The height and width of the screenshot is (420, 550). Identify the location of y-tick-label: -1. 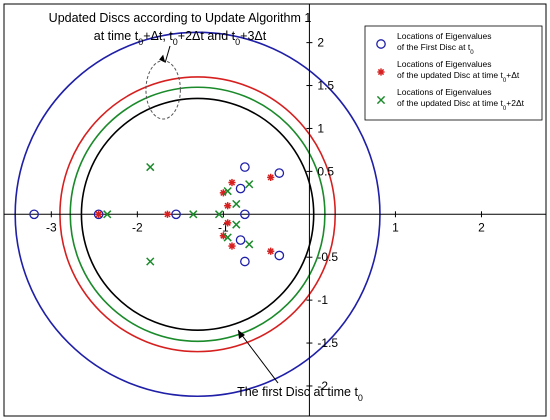
(322, 300).